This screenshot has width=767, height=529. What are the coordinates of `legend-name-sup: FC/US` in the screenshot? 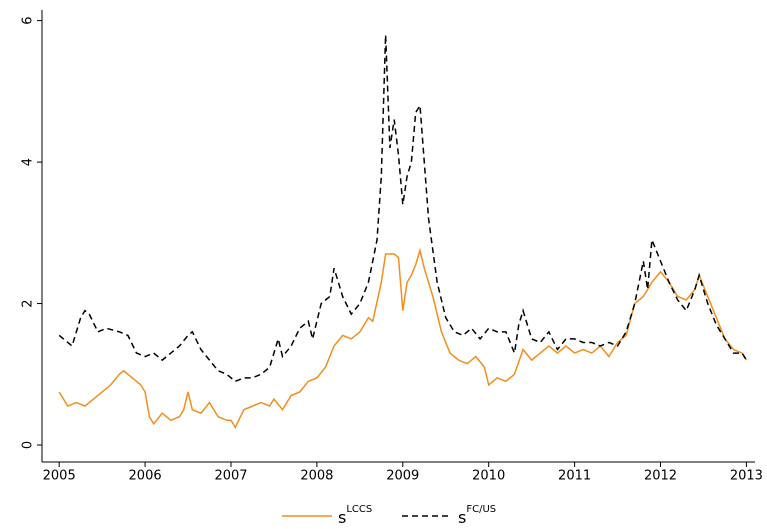 It's located at (481, 509).